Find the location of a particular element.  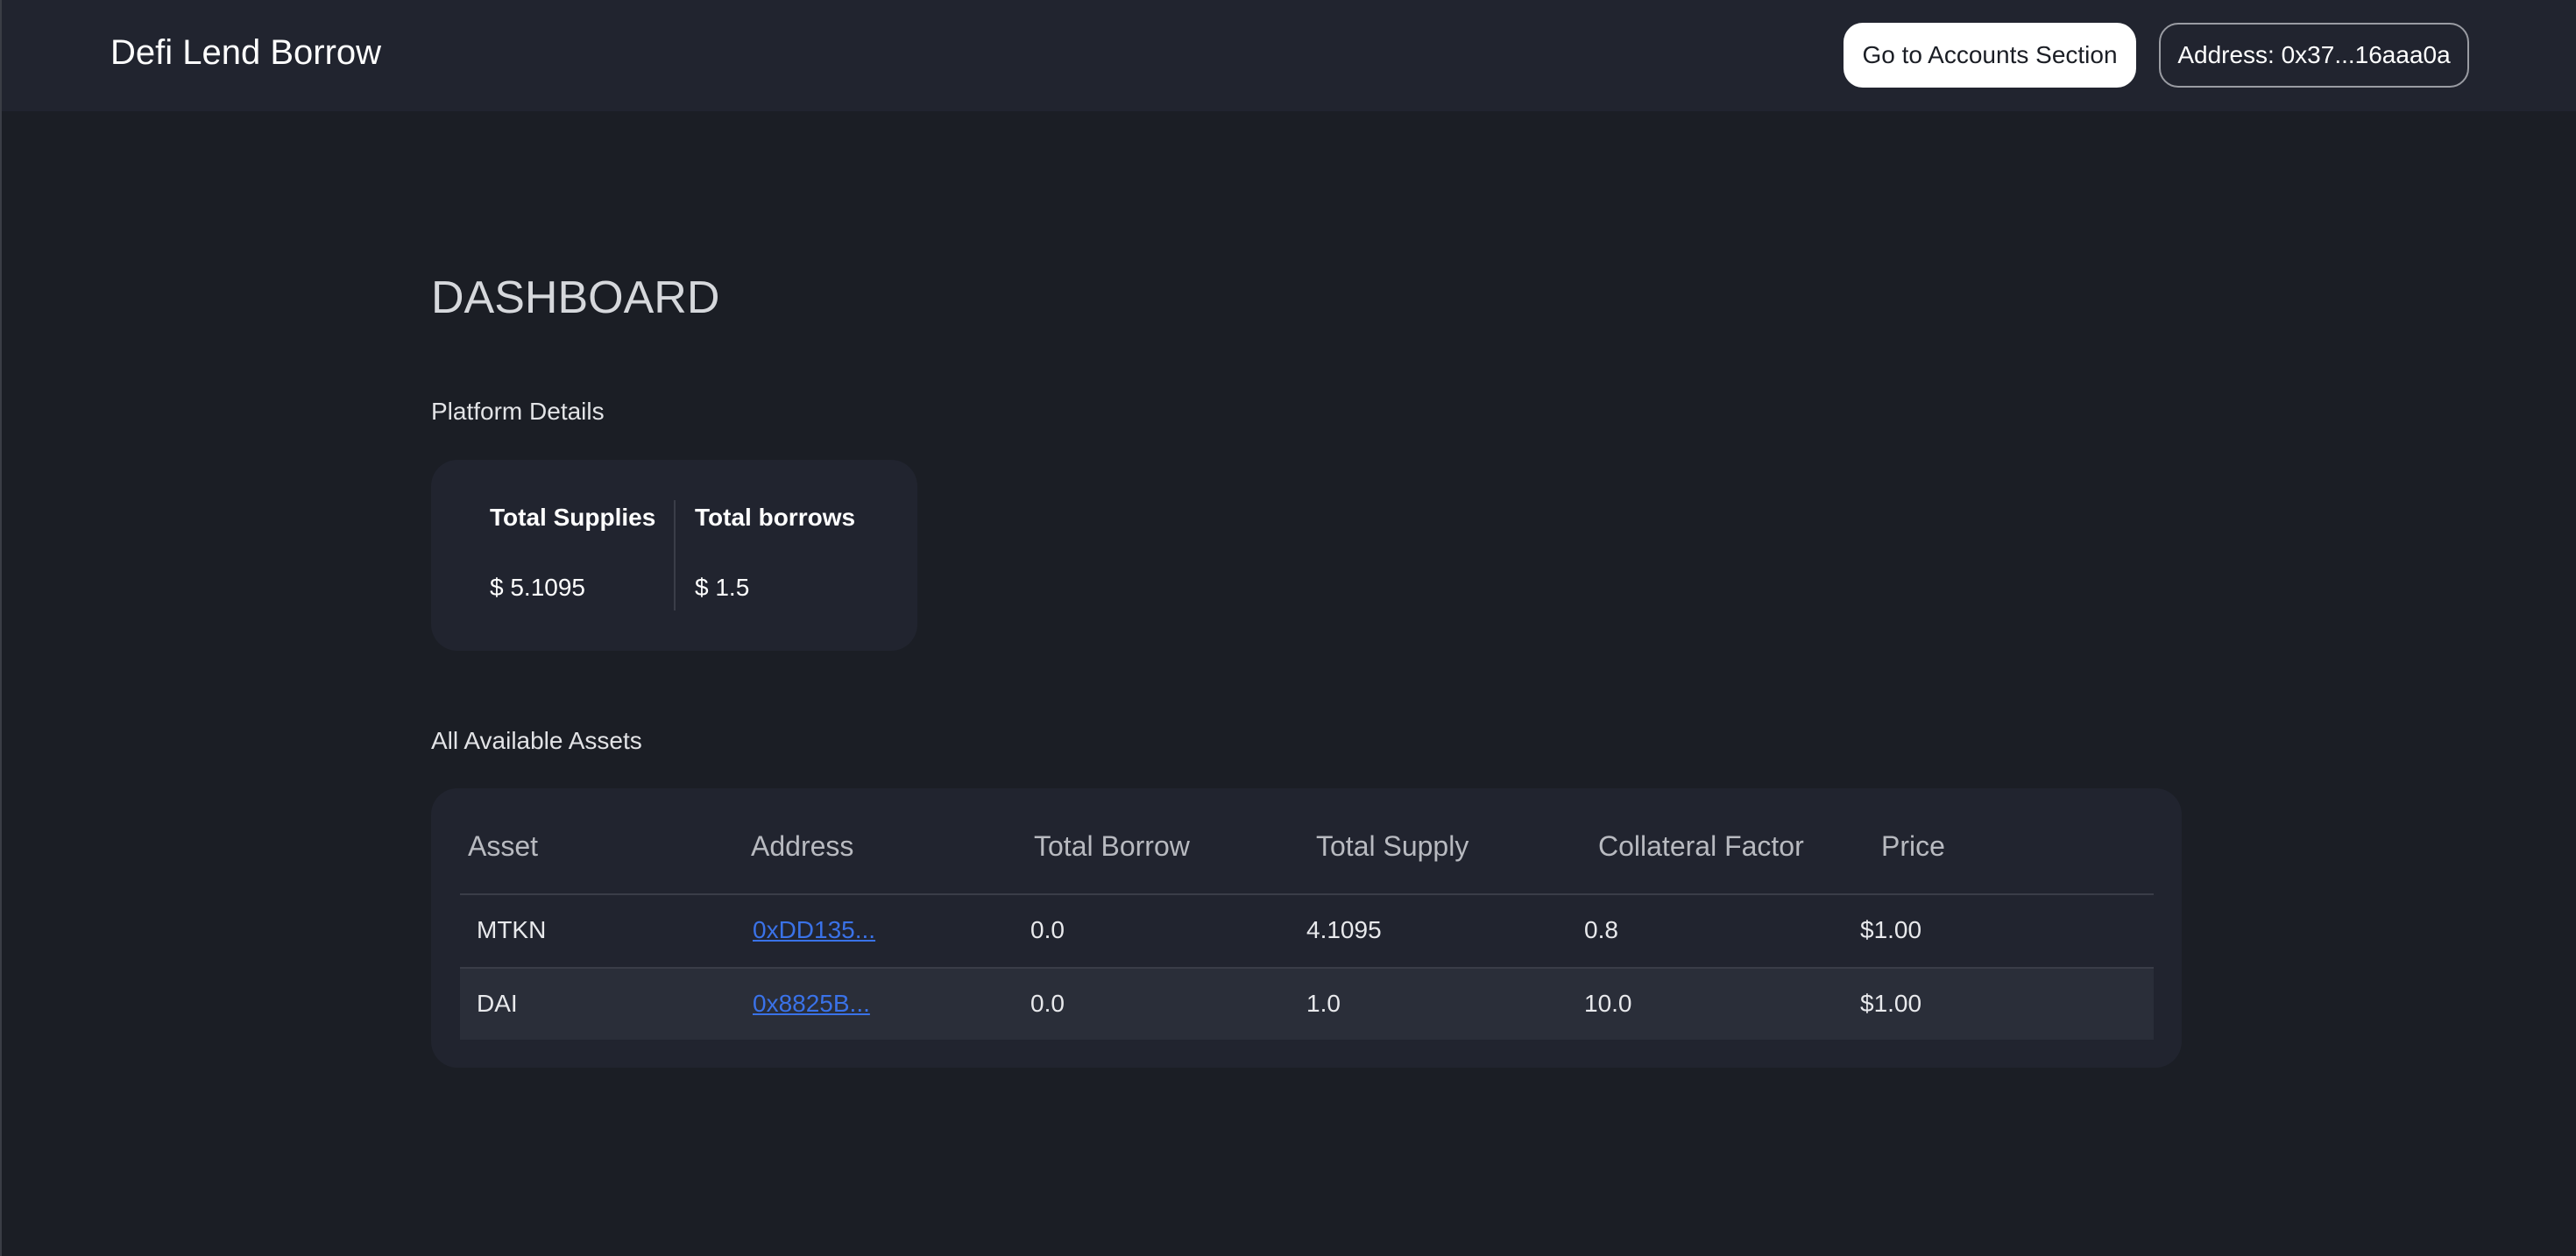

column-header-price: Price is located at coordinates (1913, 846).